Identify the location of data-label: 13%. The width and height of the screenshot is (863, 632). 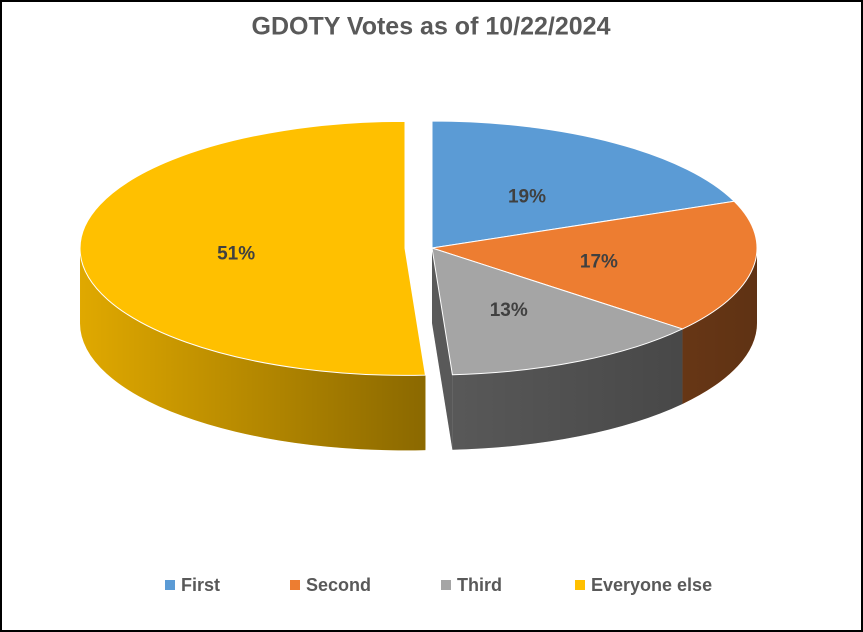
(509, 310).